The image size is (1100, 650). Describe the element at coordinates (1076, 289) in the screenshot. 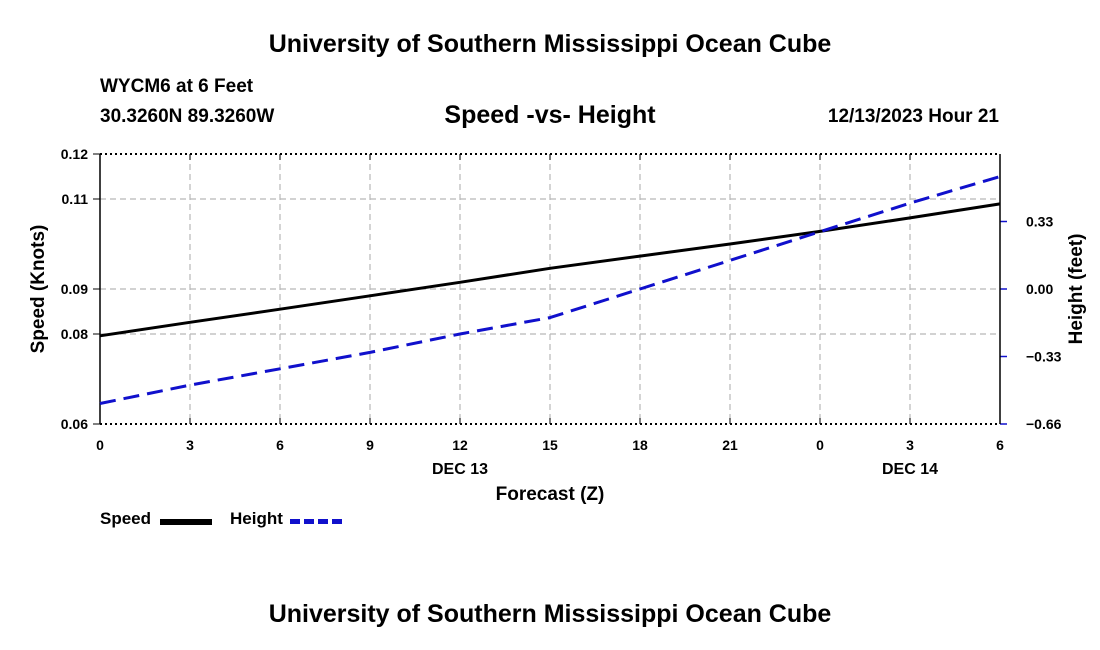

I see `y-axis-title-right: Height (feet)` at that location.